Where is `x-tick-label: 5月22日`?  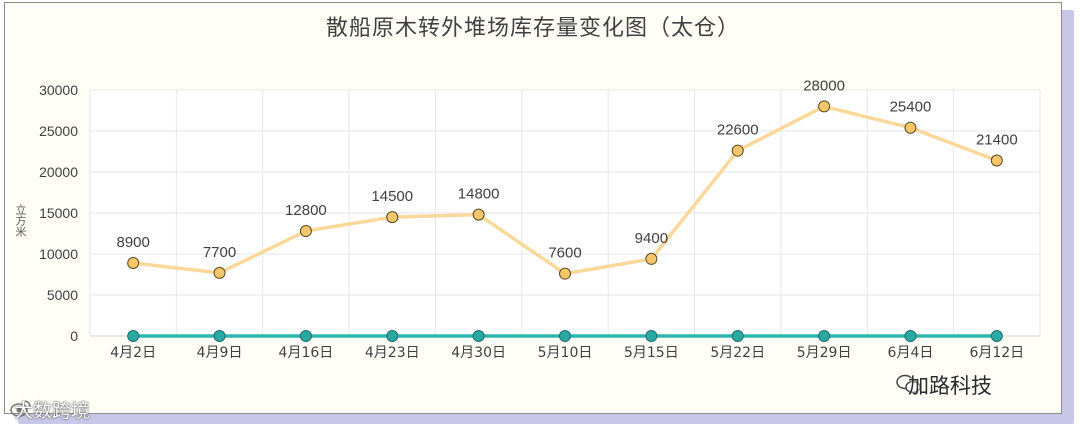
x-tick-label: 5月22日 is located at coordinates (737, 353).